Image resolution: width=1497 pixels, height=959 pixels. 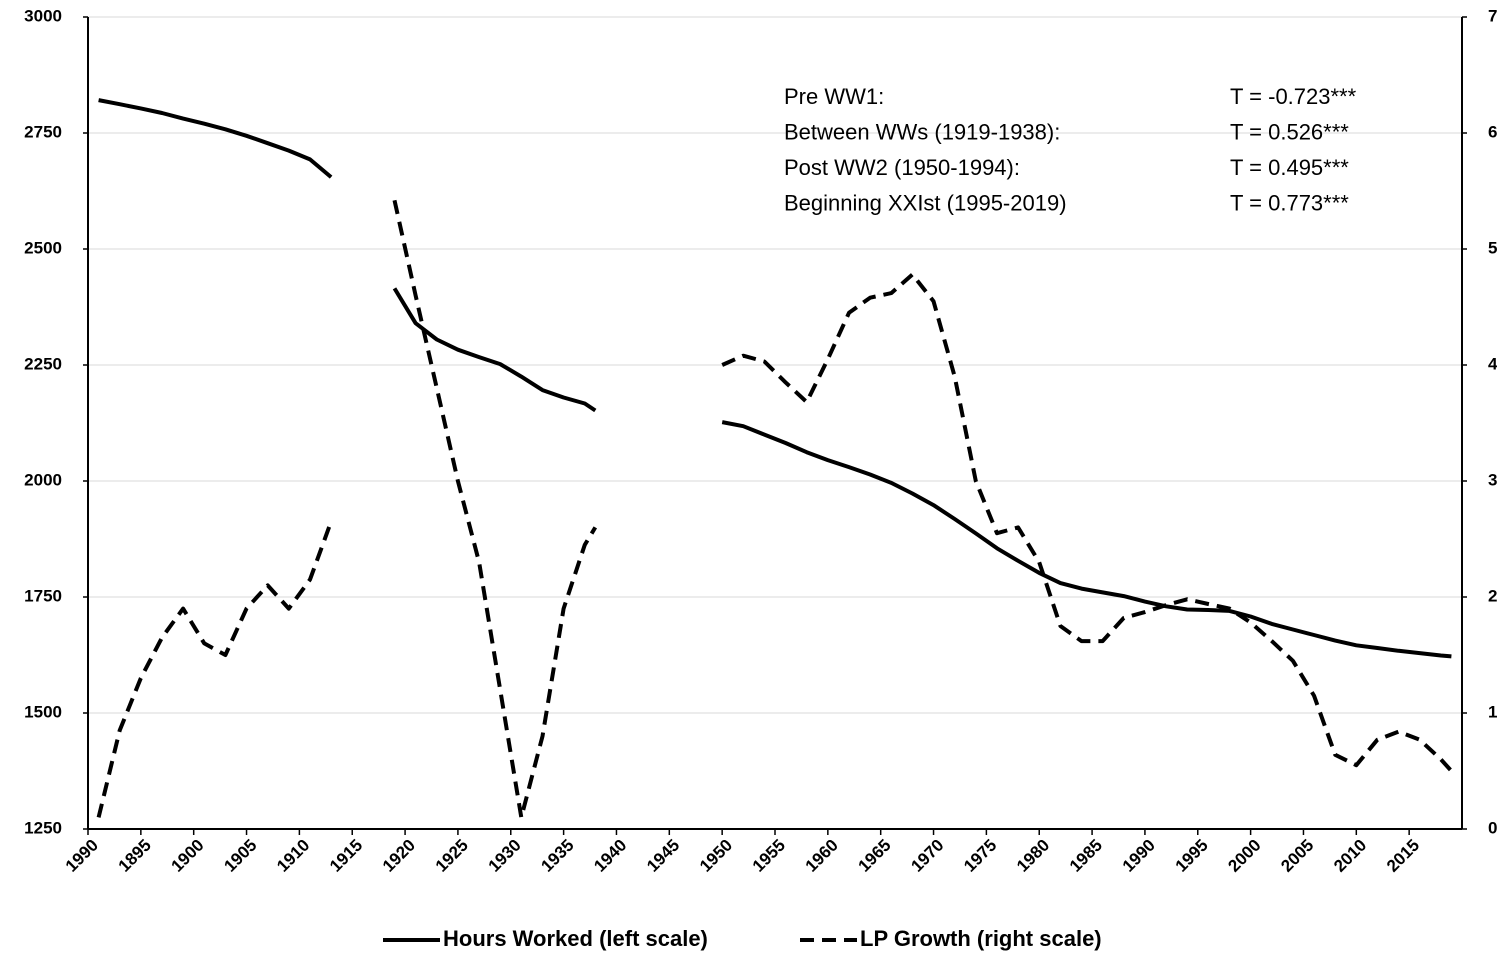 I want to click on x-tick-label: 1955, so click(x=769, y=856).